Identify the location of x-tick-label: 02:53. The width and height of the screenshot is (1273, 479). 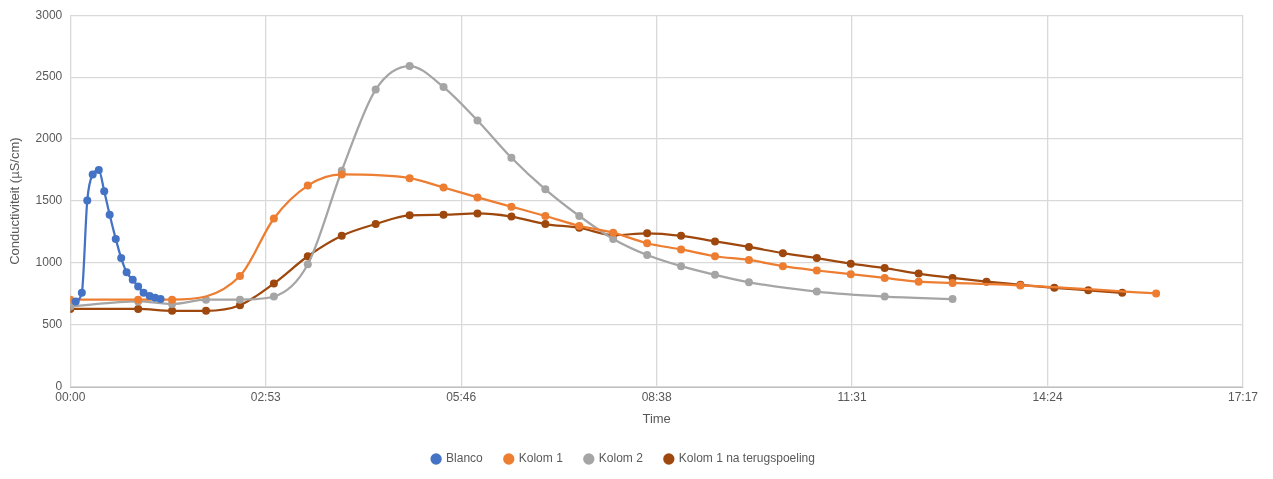
(266, 396).